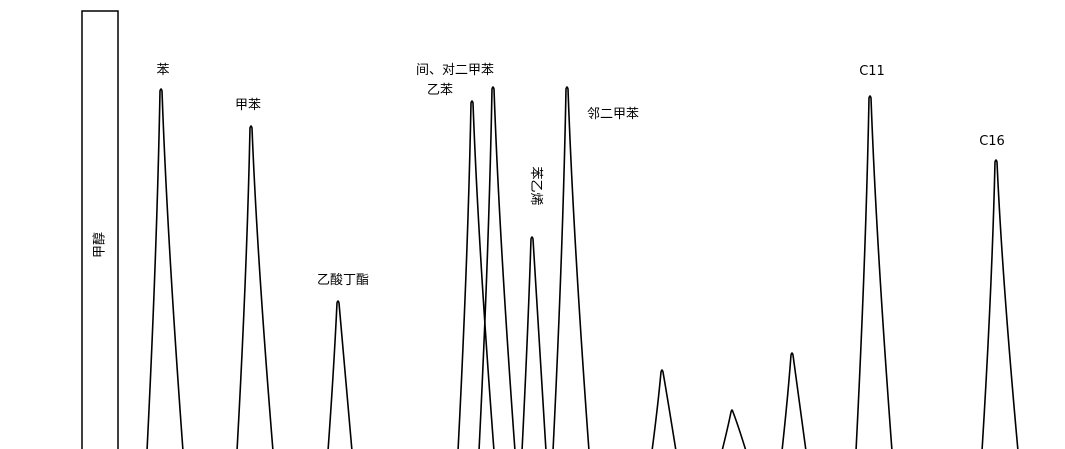 The image size is (1065, 449). I want to click on peak-label-4: 乙苯, so click(440, 90).